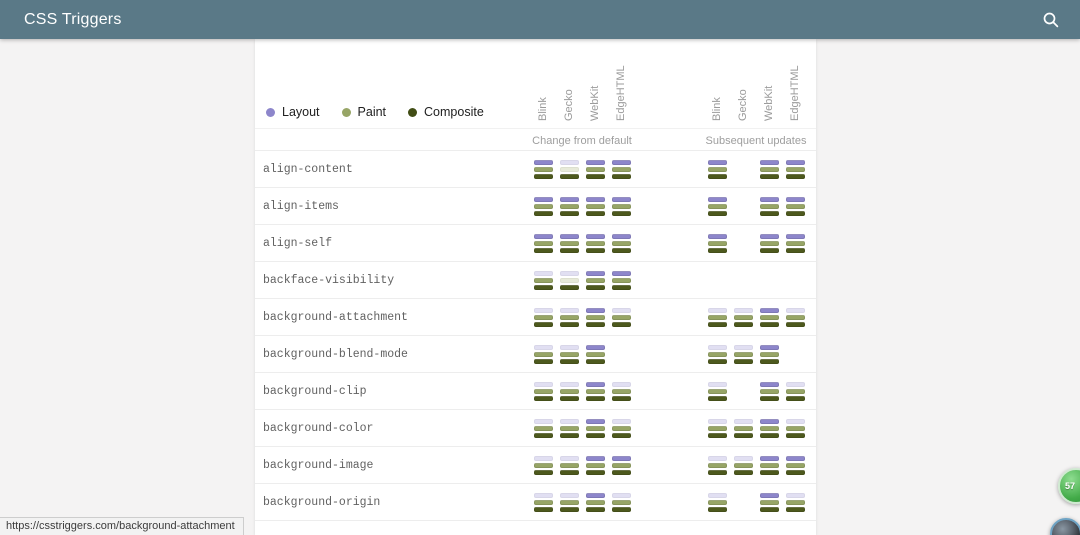 Image resolution: width=1080 pixels, height=535 pixels. I want to click on browser-header-webkit-change: WebKit, so click(595, 103).